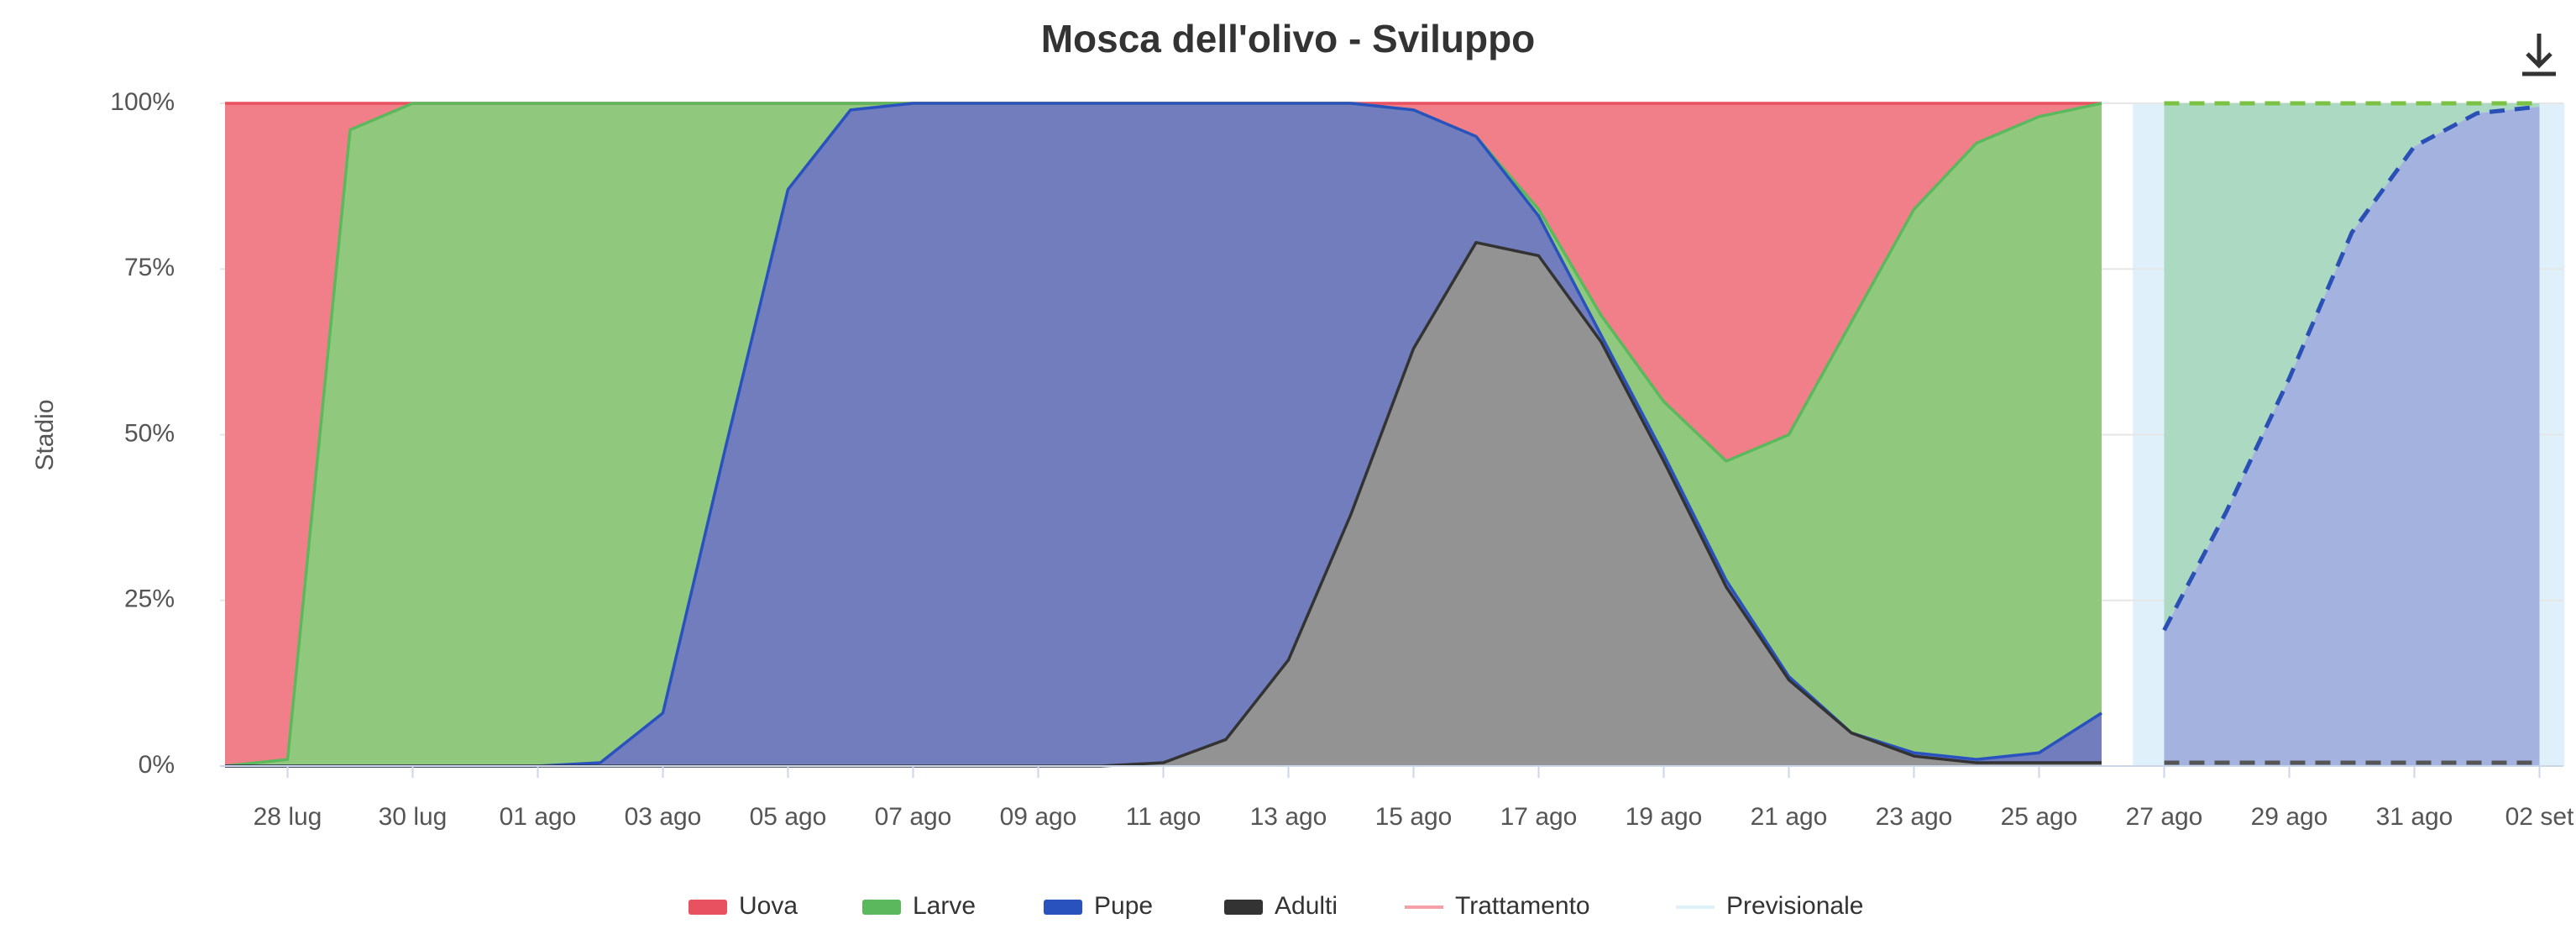 Image resolution: width=2576 pixels, height=929 pixels. I want to click on x-tick-label: 30 lug, so click(413, 817).